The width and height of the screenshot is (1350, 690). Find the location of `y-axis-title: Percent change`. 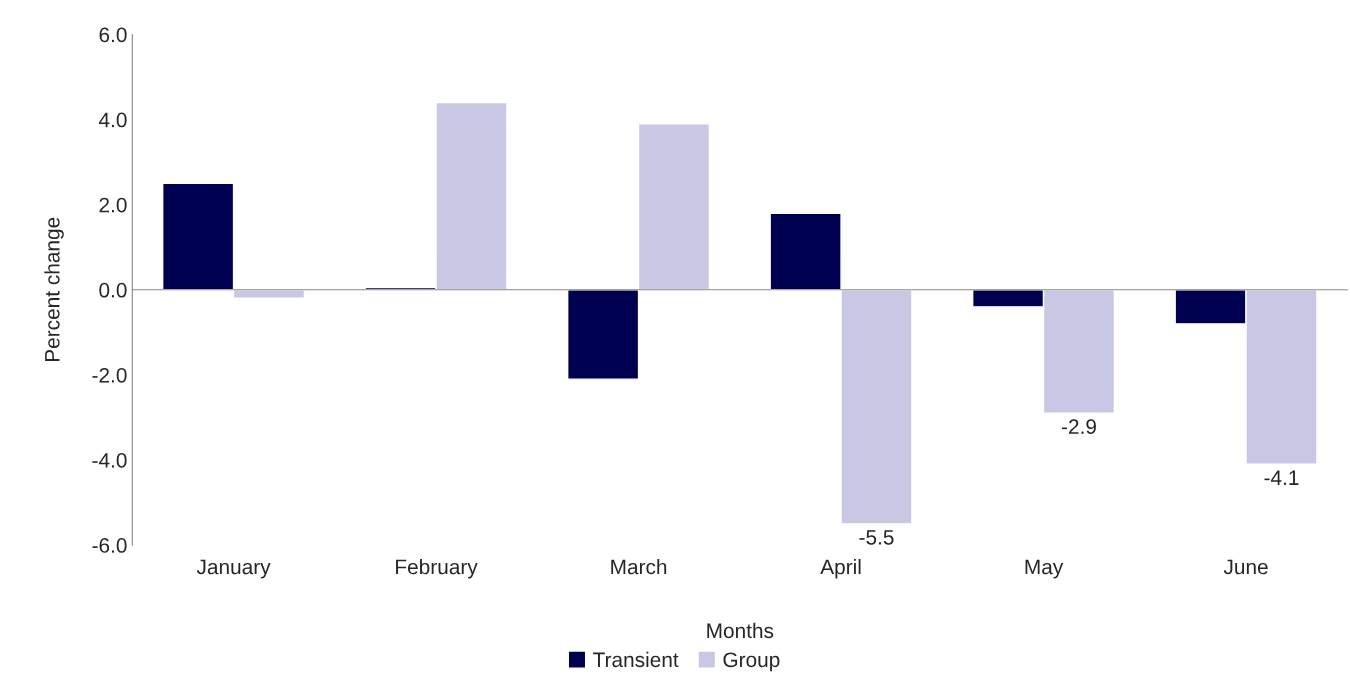

y-axis-title: Percent change is located at coordinates (54, 289).